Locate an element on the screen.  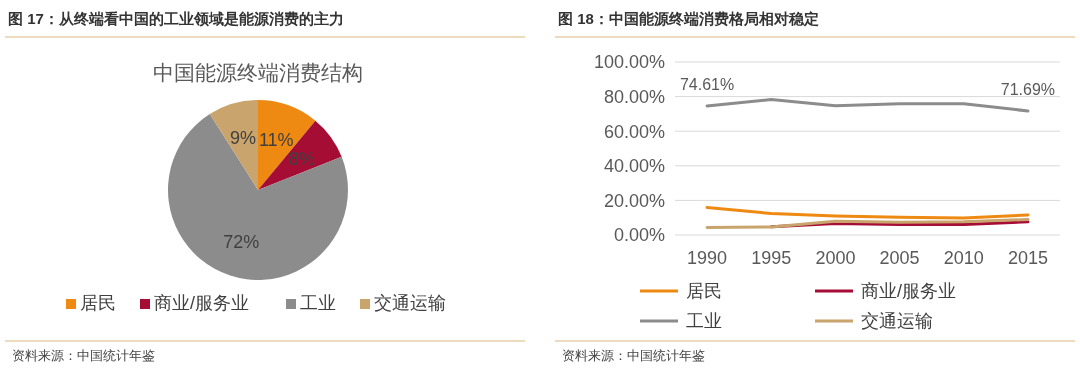
y-tick-label: 80.00% is located at coordinates (634, 96).